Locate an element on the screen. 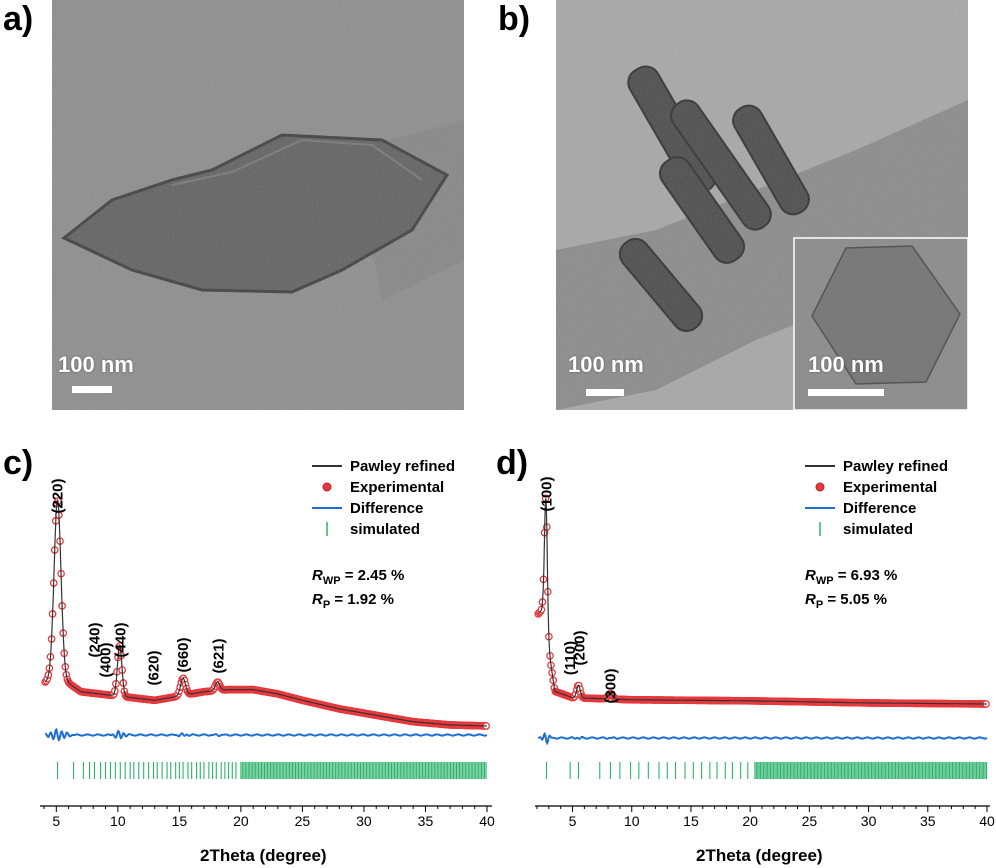  panel-d-simulated-ticks is located at coordinates (766, 770).